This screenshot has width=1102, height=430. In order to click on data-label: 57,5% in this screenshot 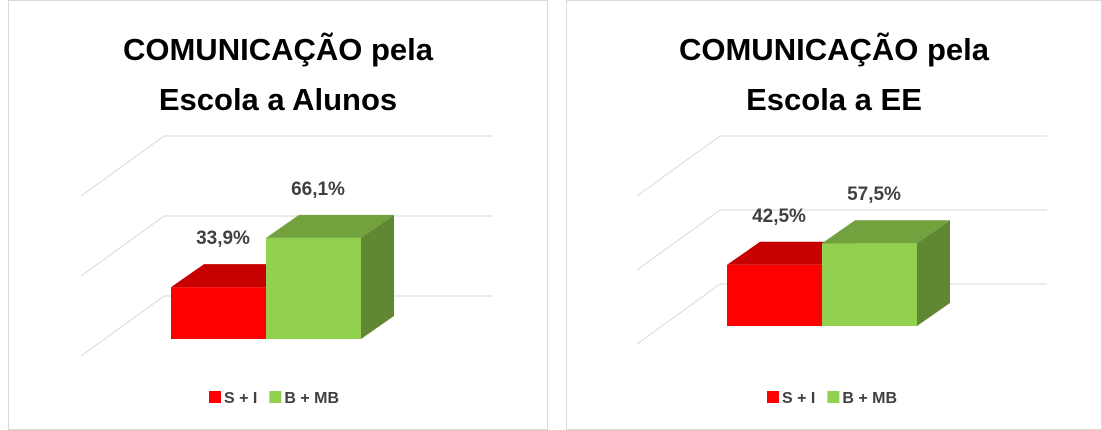, I will do `click(874, 194)`.